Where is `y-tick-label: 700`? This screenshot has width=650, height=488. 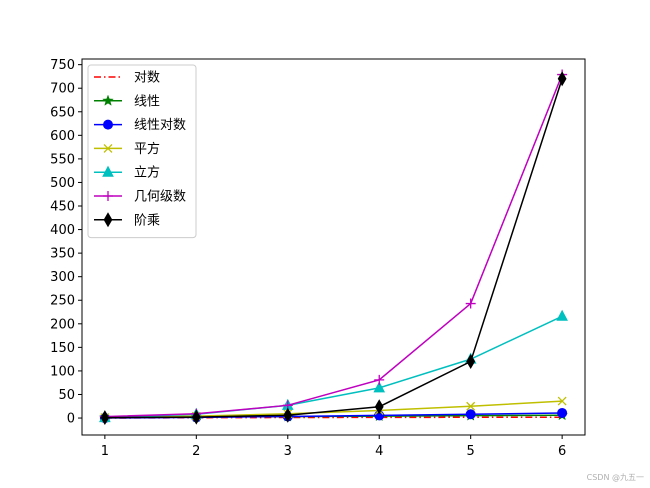 y-tick-label: 700 is located at coordinates (62, 89).